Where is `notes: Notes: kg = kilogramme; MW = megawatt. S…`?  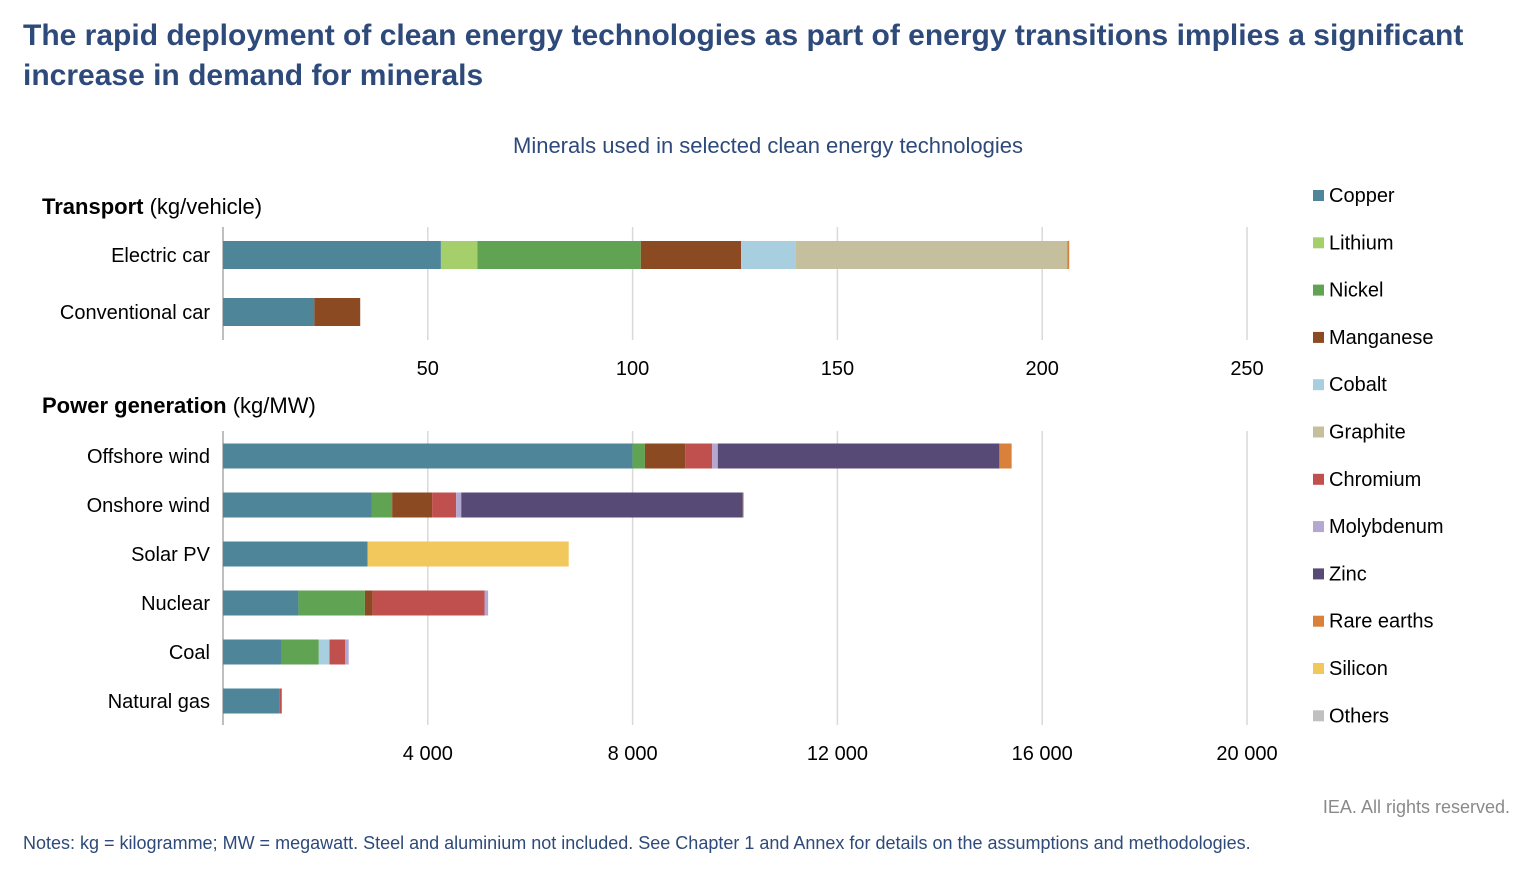
notes: Notes: kg = kilogramme; MW = megawatt. S… is located at coordinates (637, 843).